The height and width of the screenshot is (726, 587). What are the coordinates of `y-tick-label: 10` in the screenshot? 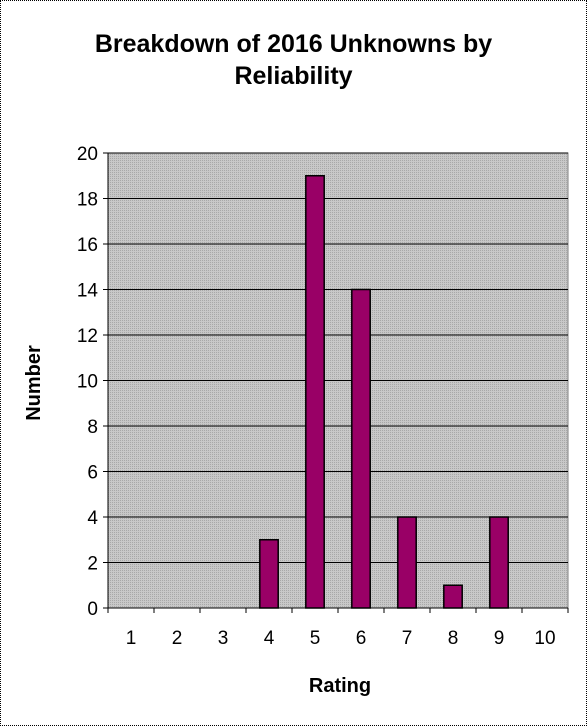 It's located at (87, 382).